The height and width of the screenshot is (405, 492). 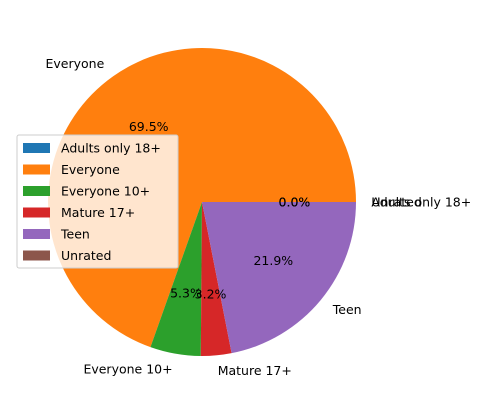 I want to click on legend-label-mature-17: Mature 17+, so click(x=98, y=212).